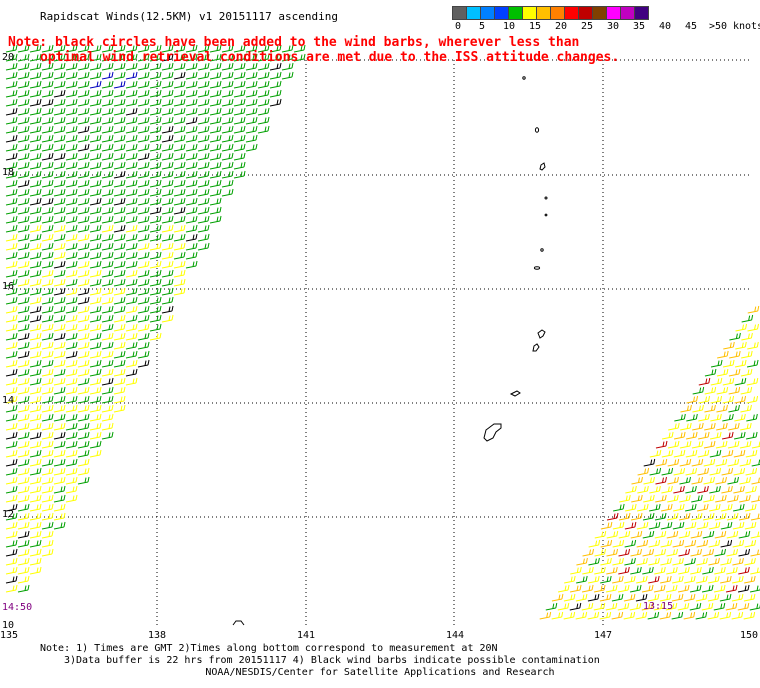 This screenshot has height=688, width=760. Describe the element at coordinates (8, 172) in the screenshot. I see `lat-label-18: 18` at that location.